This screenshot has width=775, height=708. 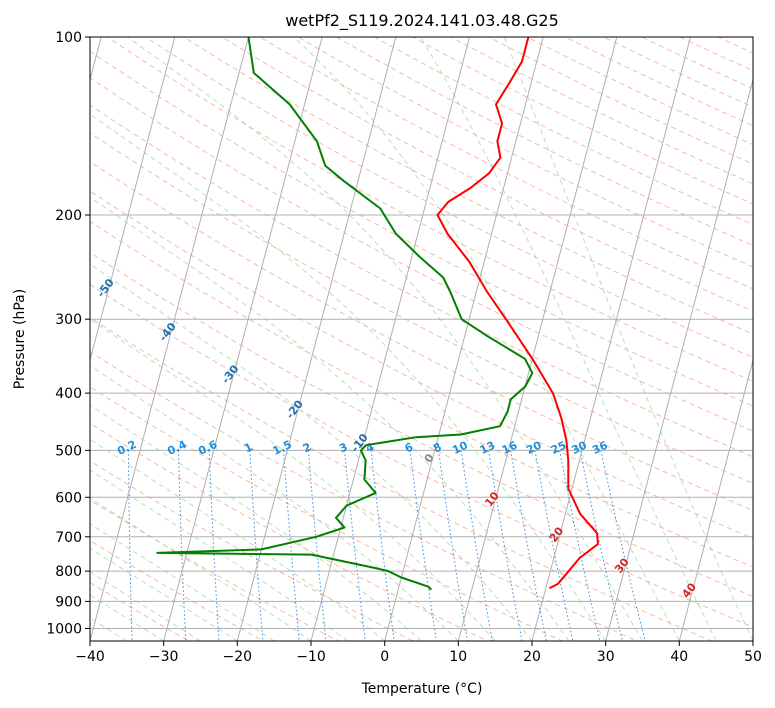 I want to click on y-tick-label: 100, so click(x=68, y=38).